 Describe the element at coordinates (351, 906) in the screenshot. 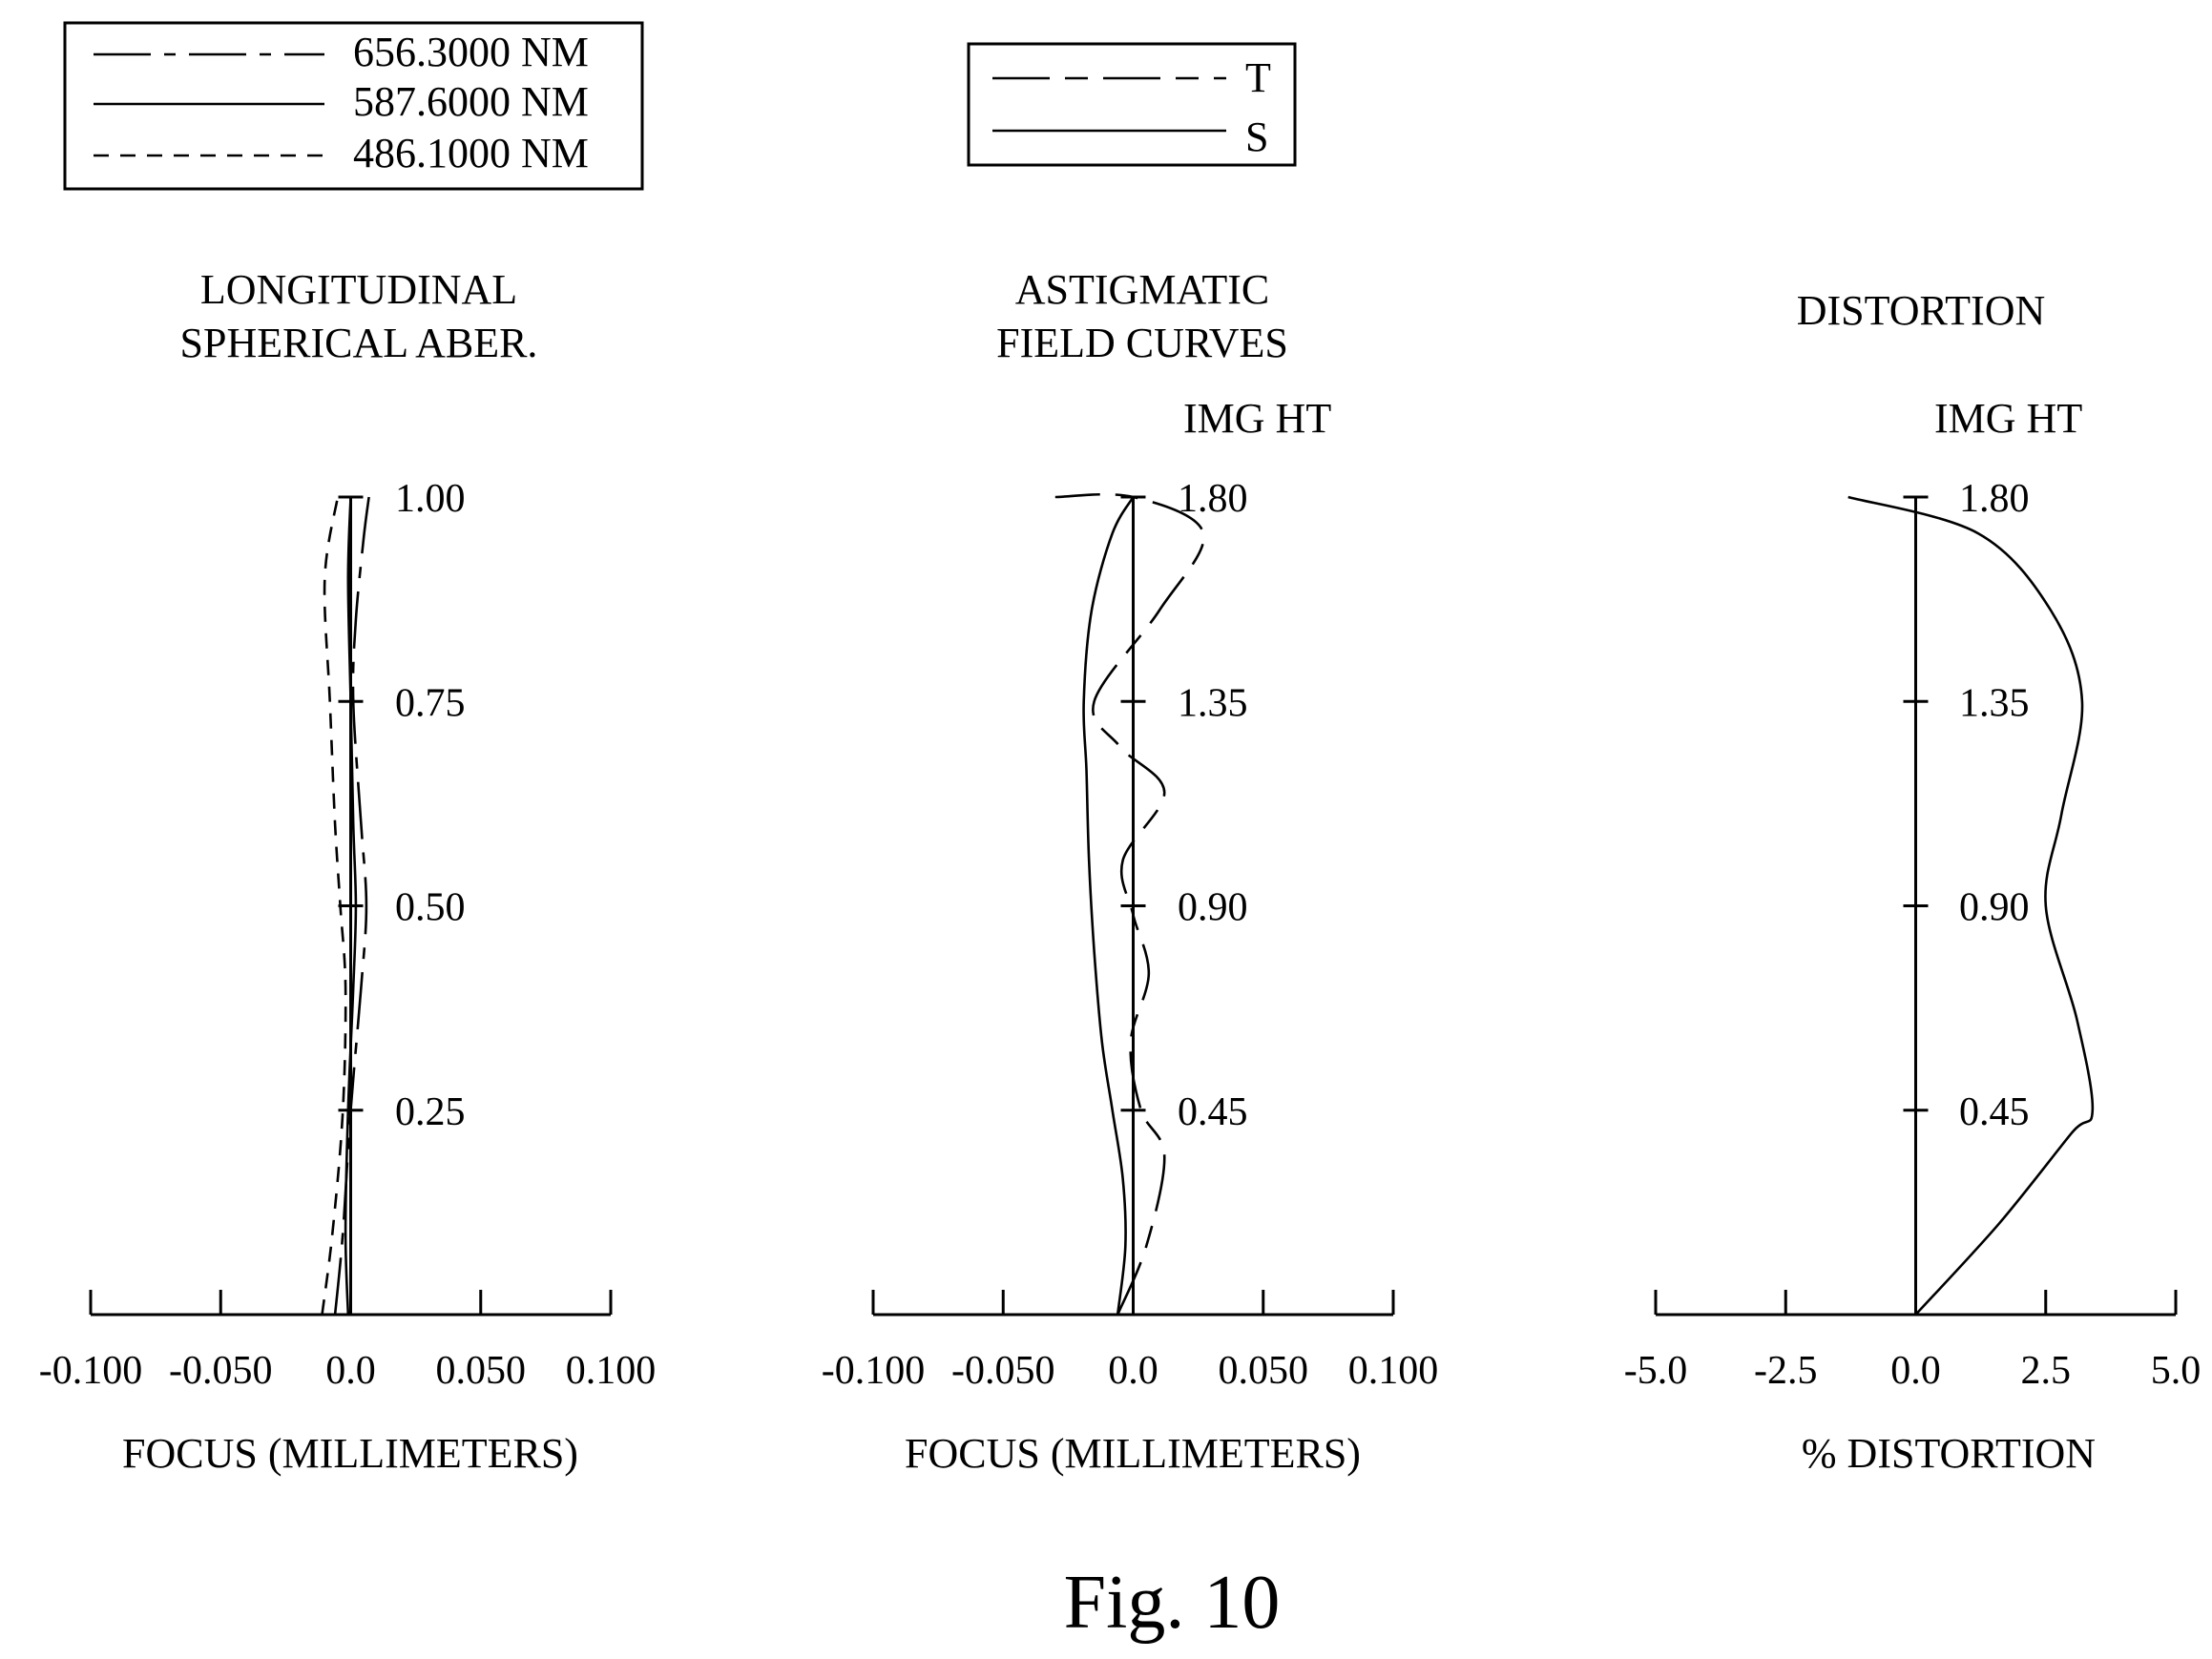

I see `panel1-series-587-6000-nm` at that location.